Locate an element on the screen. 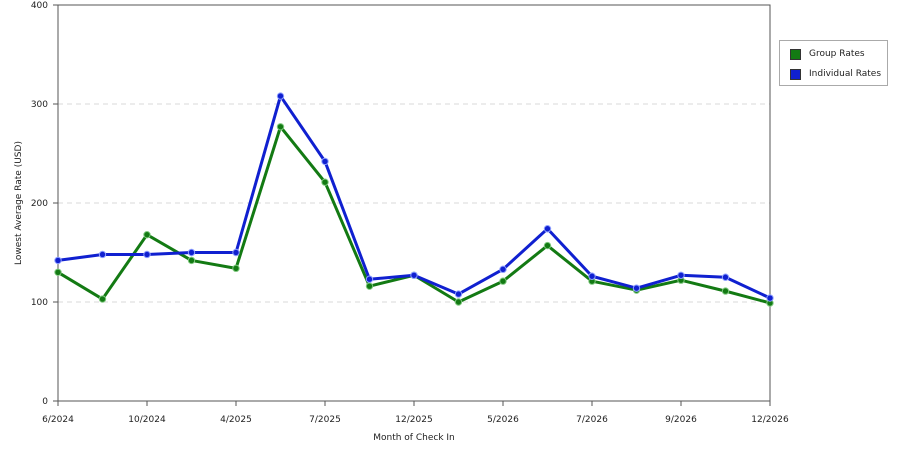 Image resolution: width=900 pixels, height=454 pixels. y-axis-label: Lowest Average Rate (USD) is located at coordinates (19, 203).